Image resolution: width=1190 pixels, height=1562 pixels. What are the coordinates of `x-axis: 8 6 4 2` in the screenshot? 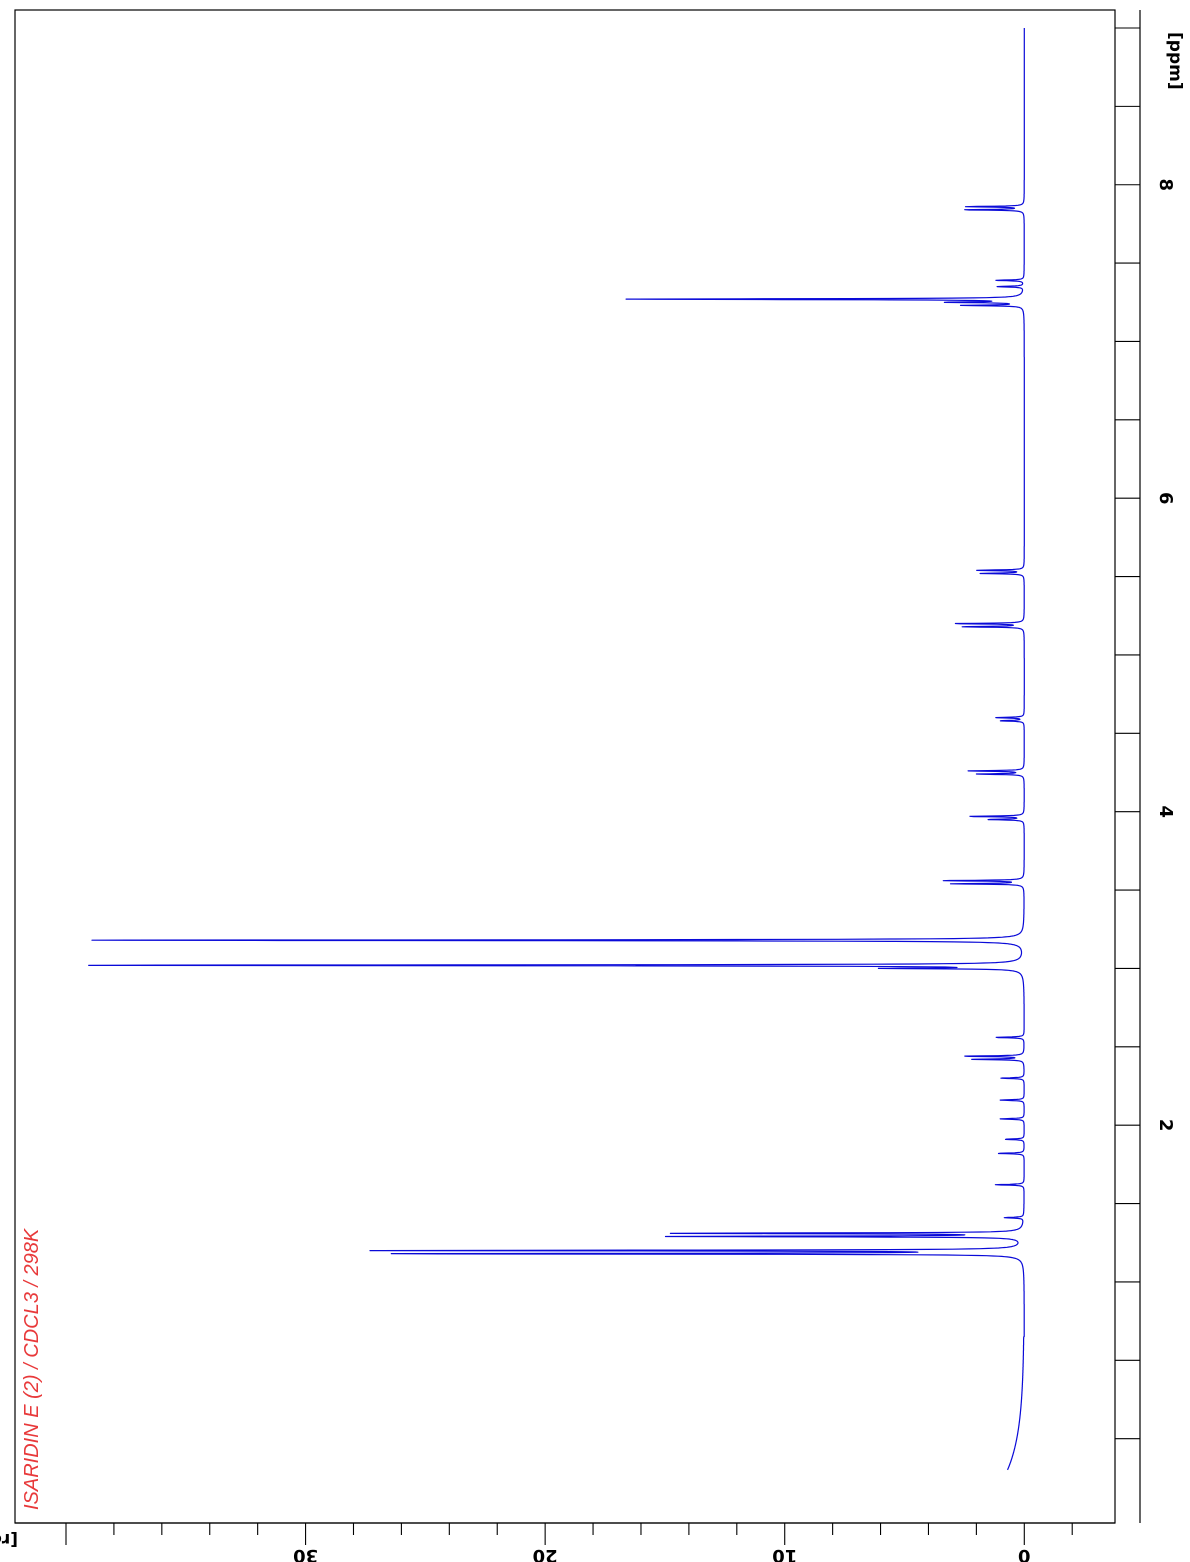 It's located at (1145, 766).